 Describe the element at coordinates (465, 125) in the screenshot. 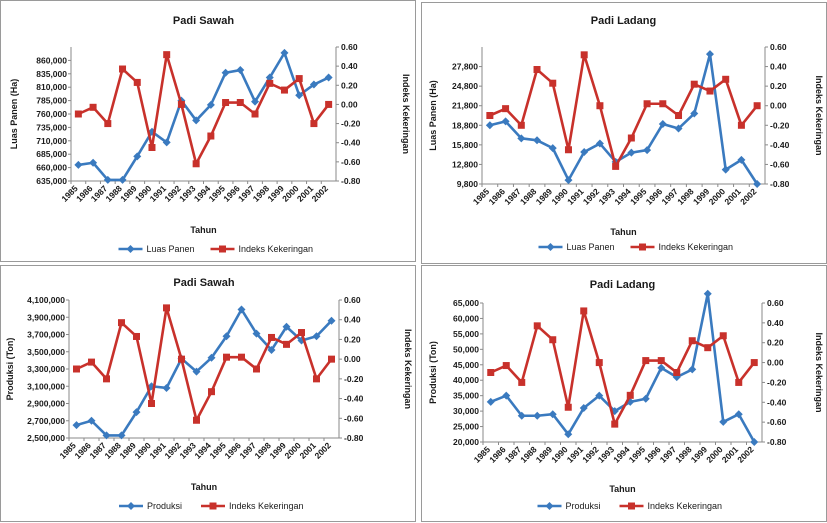

I see `y-tick-label: 18,800` at that location.